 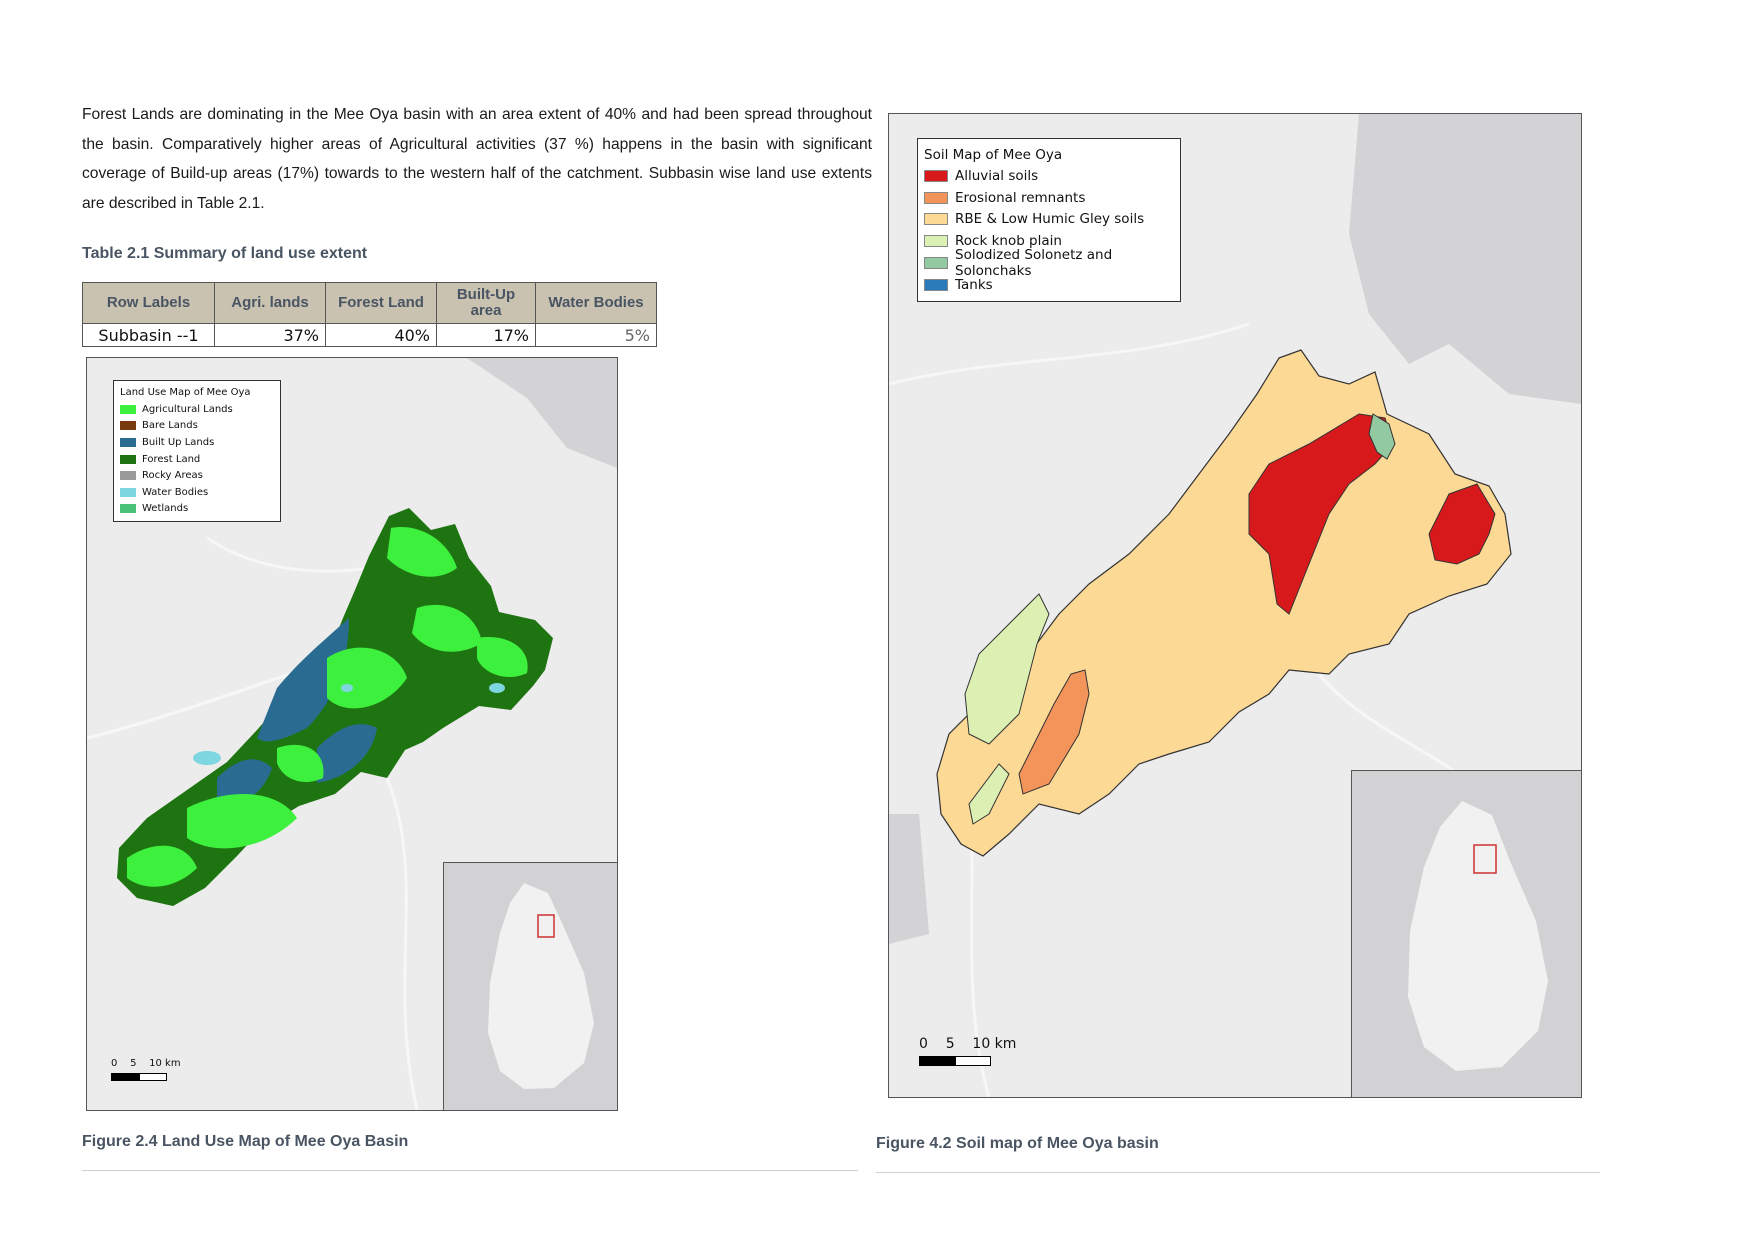 I want to click on table-caption: Table 2.1 Summary of land use extent, so click(x=225, y=253).